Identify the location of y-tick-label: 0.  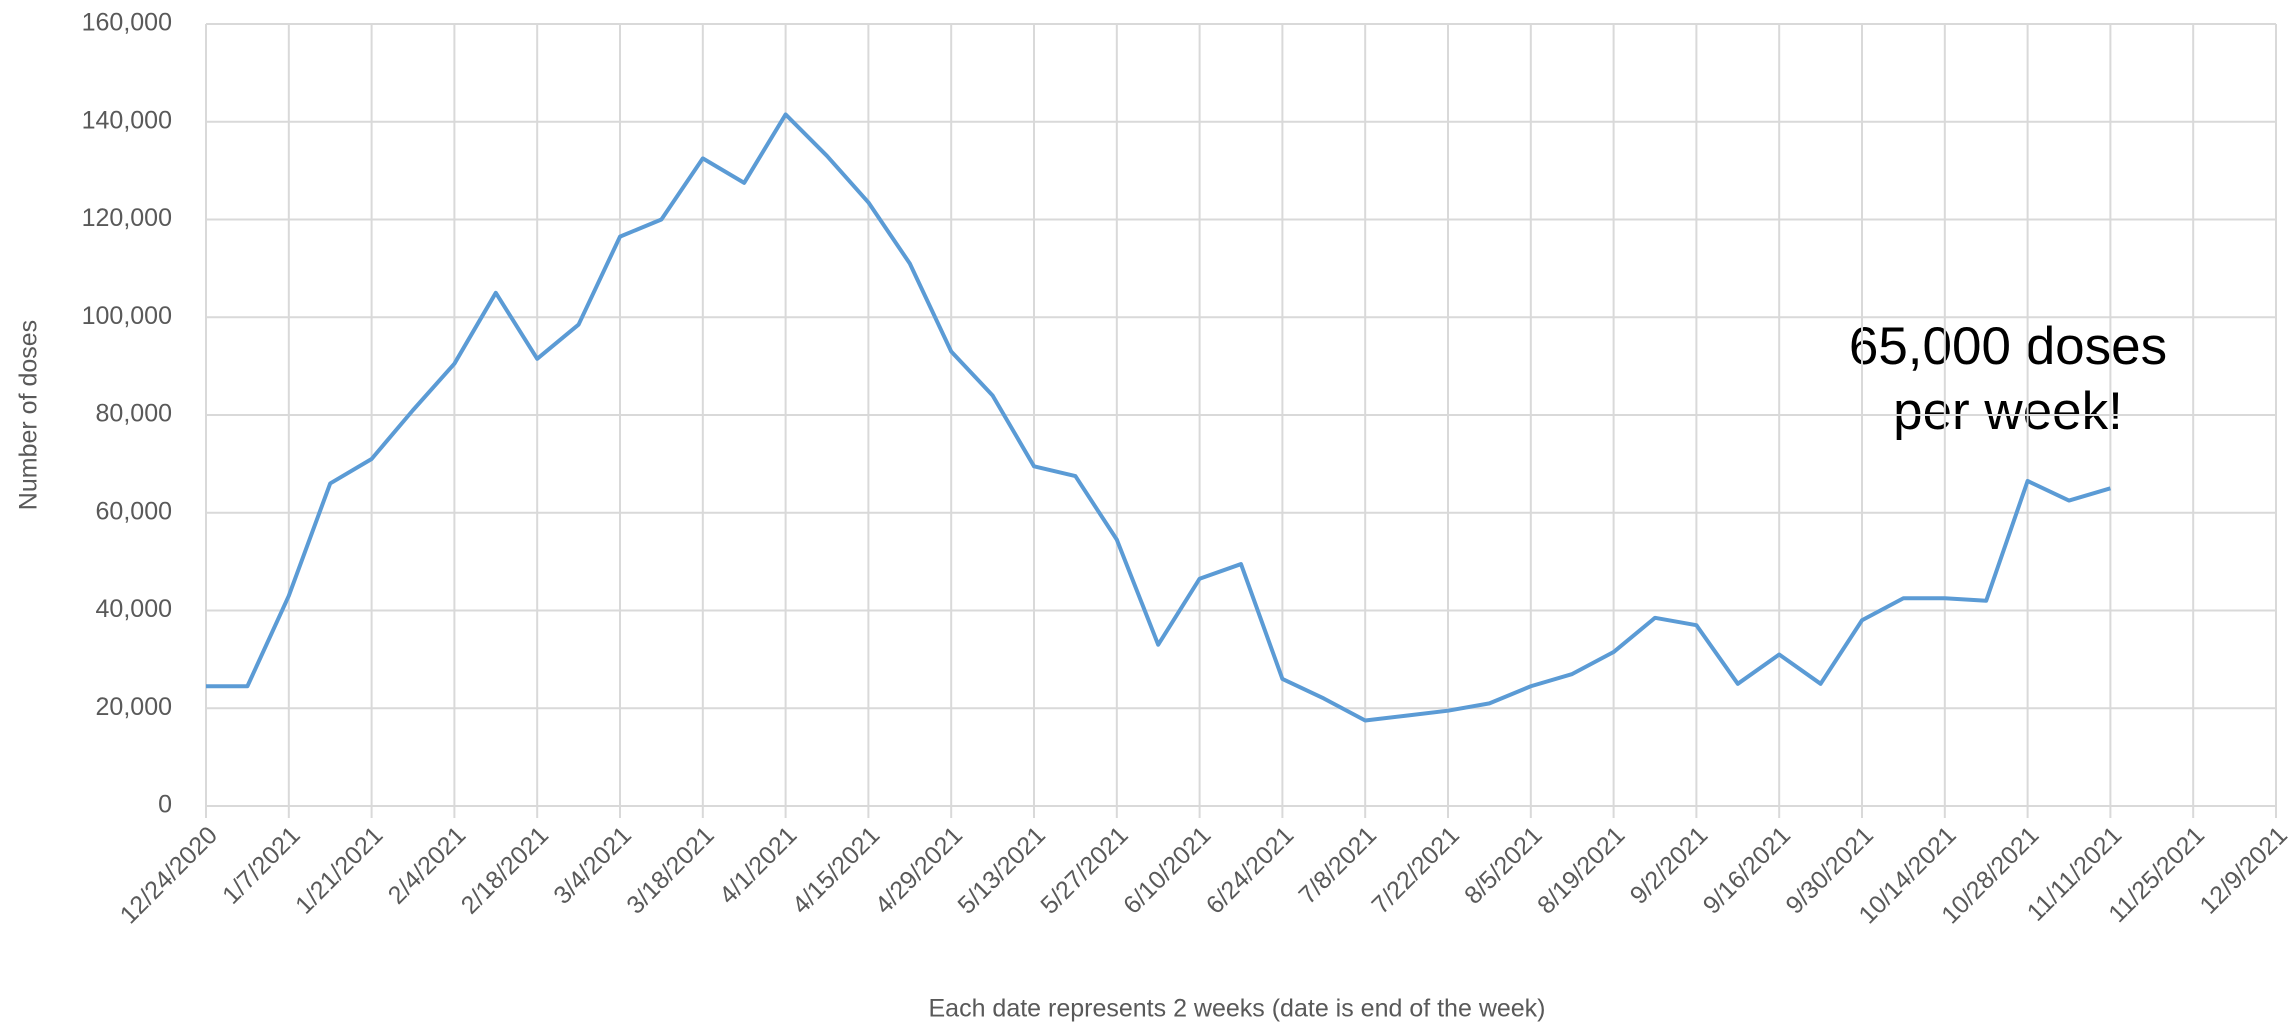
(165, 805).